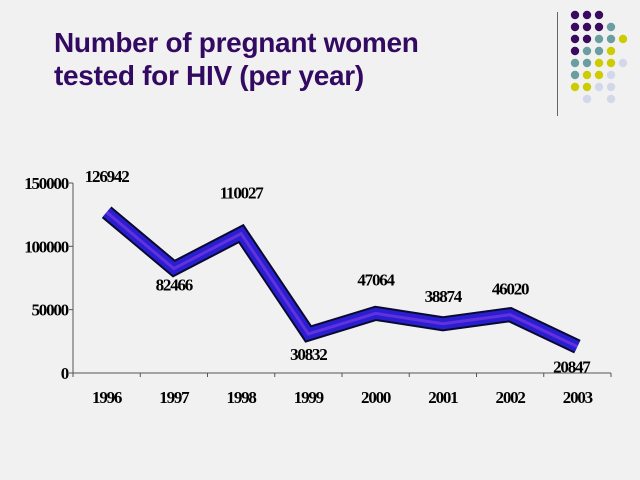  I want to click on data-label: 110027, so click(242, 193).